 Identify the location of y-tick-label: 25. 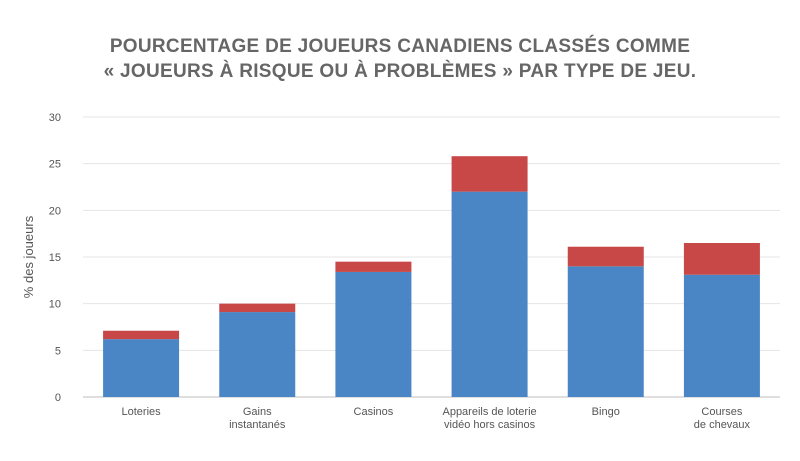
(55, 165).